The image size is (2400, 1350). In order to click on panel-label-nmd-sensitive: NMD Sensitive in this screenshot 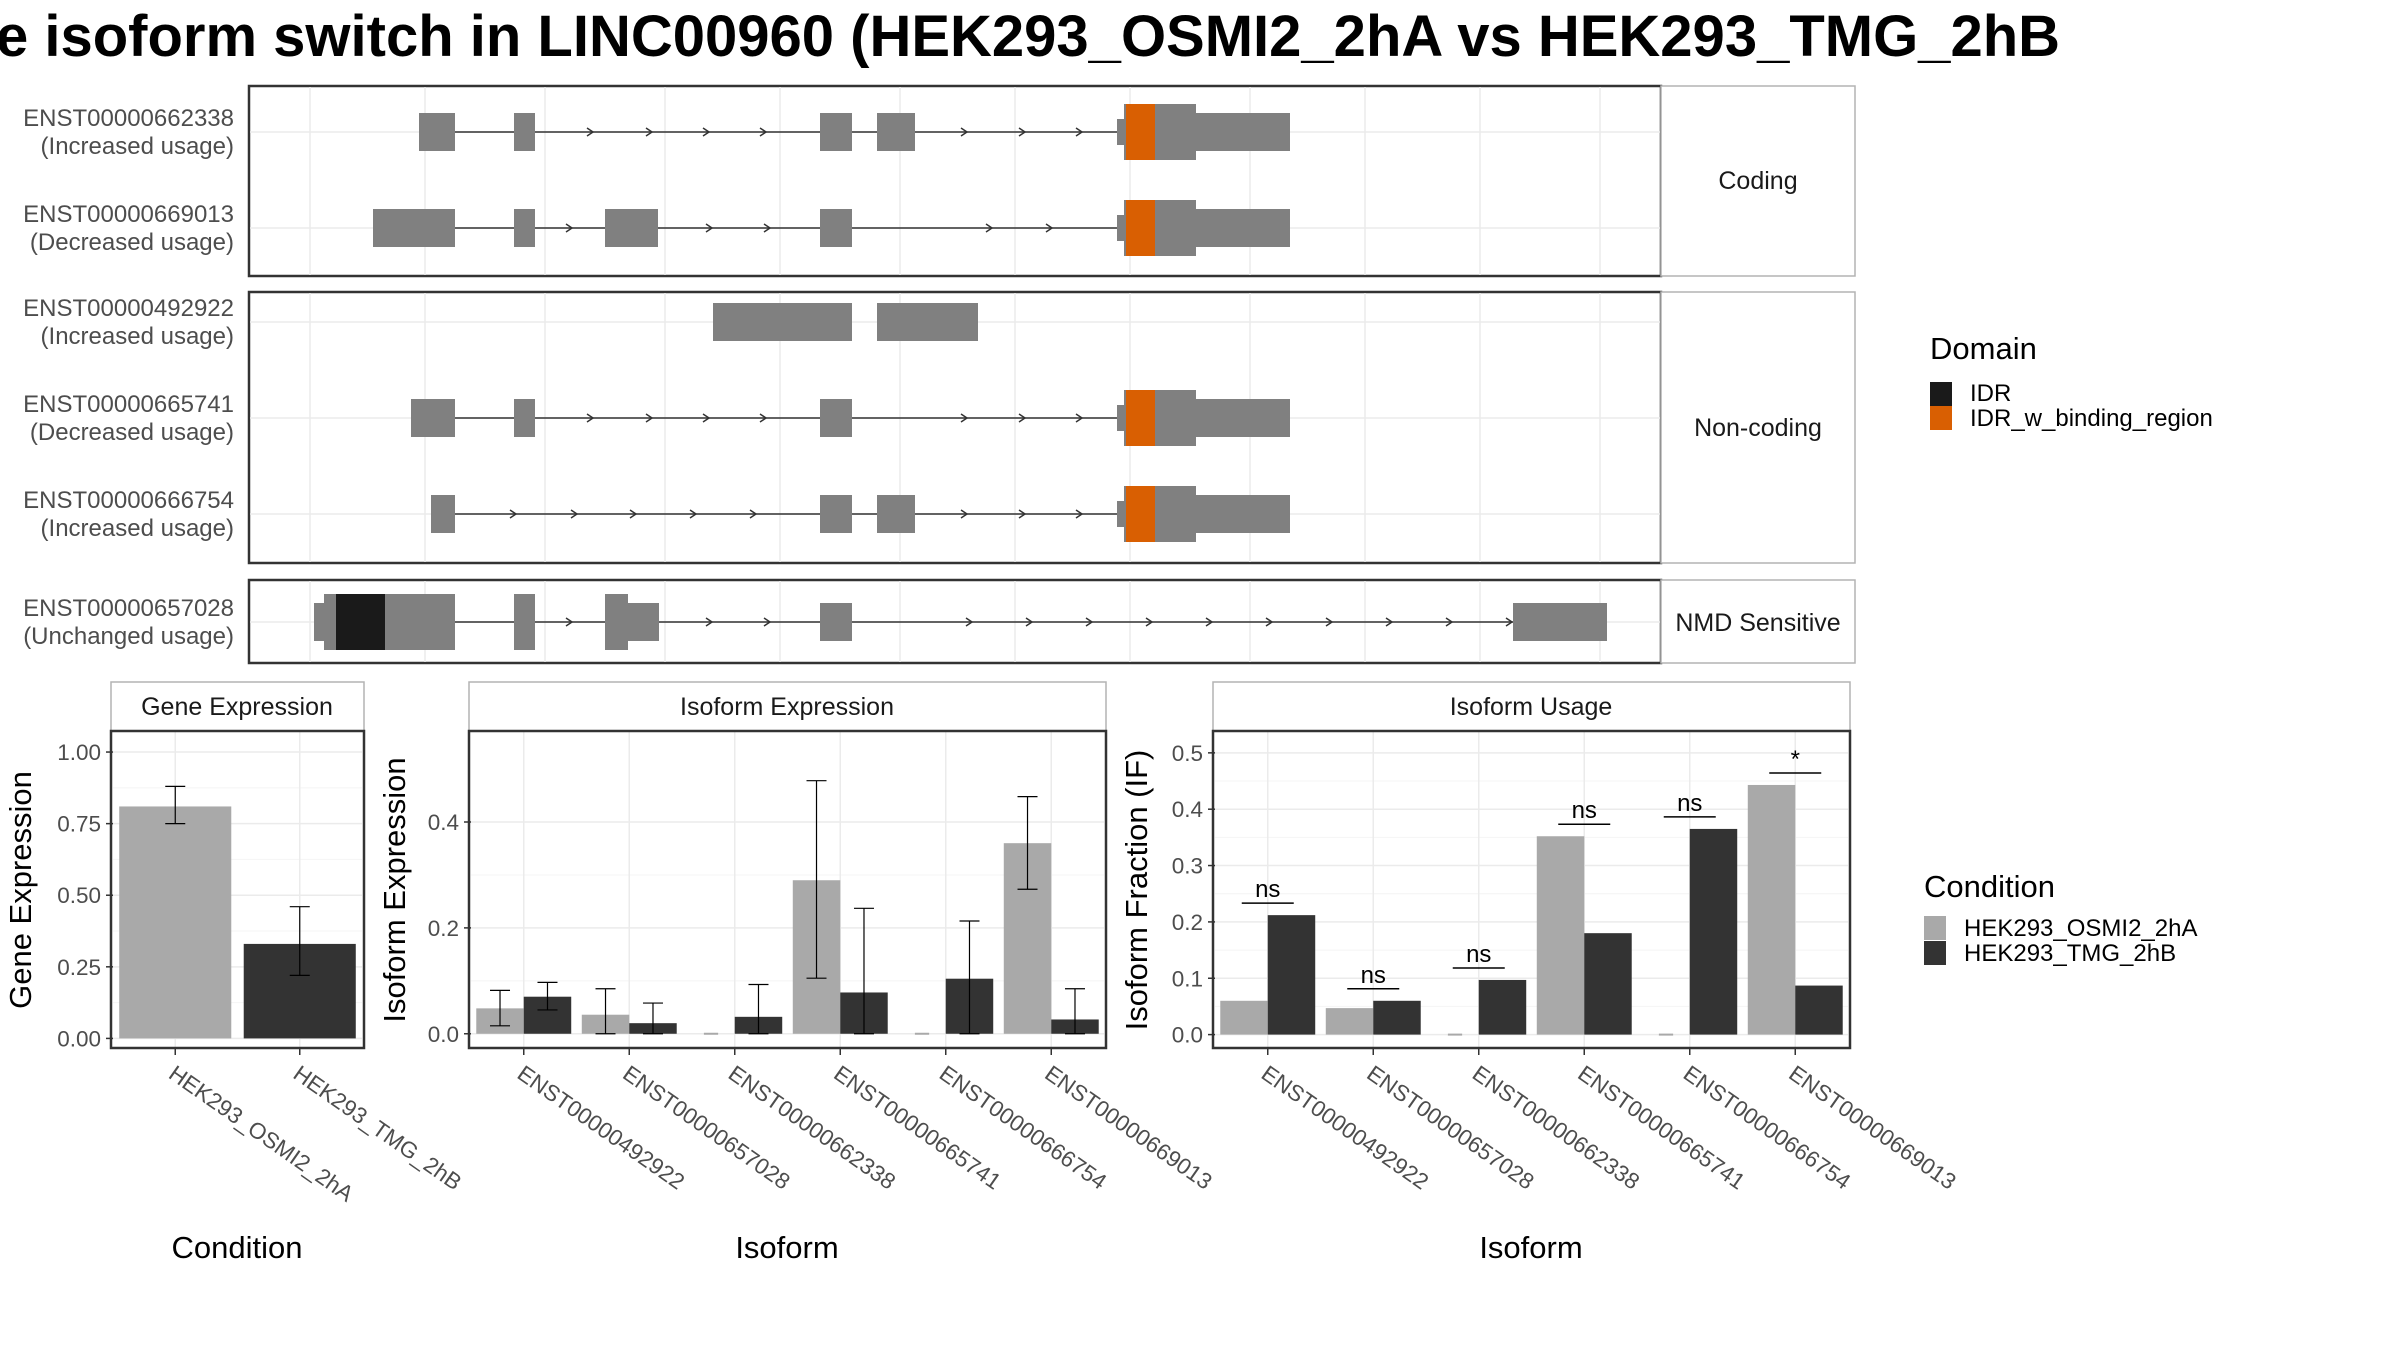, I will do `click(1757, 623)`.